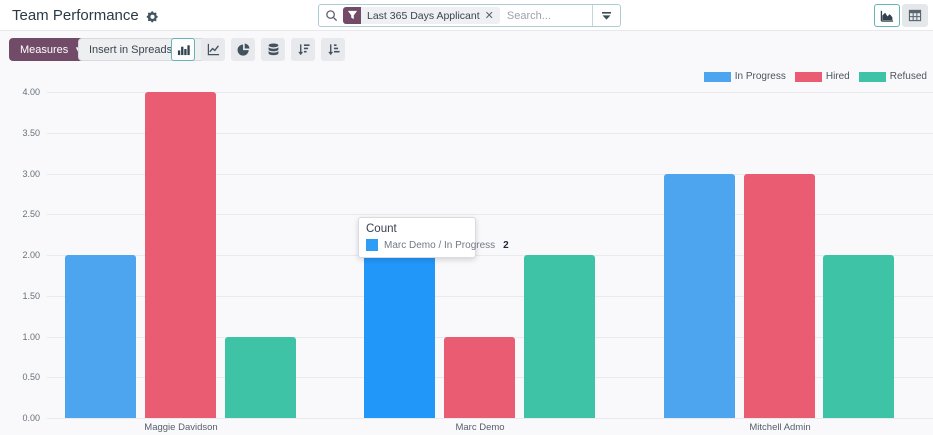  I want to click on graph-view-button, so click(887, 15).